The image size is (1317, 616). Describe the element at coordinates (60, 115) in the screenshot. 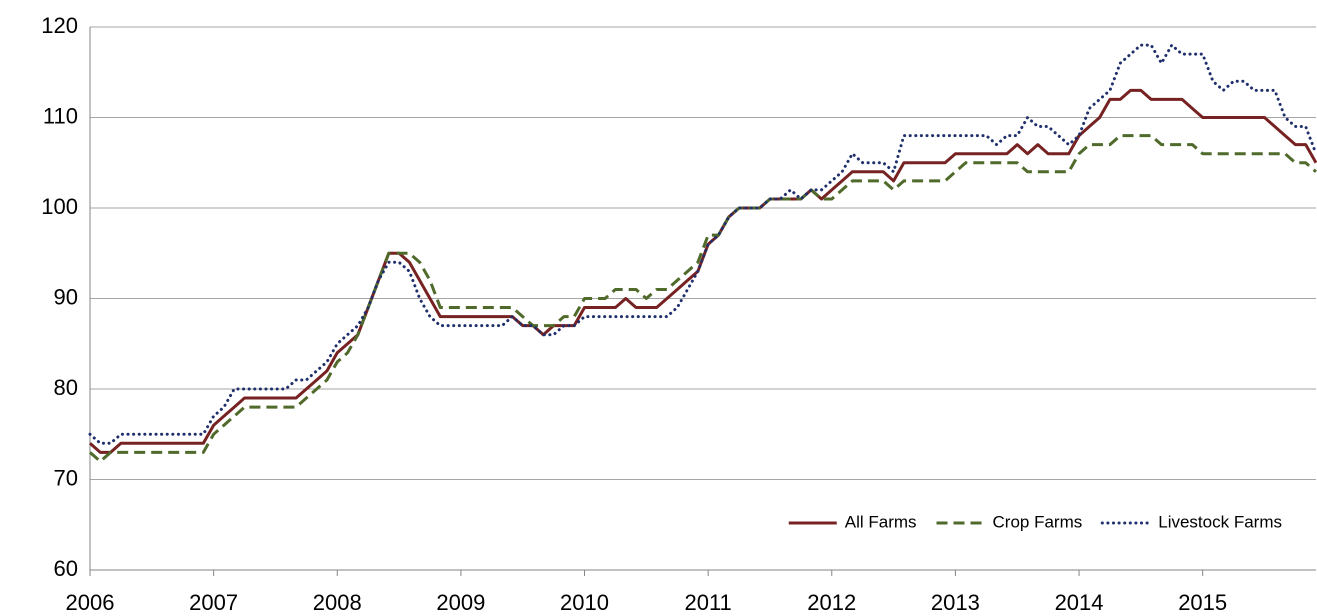

I see `y-tick-label: 110` at that location.